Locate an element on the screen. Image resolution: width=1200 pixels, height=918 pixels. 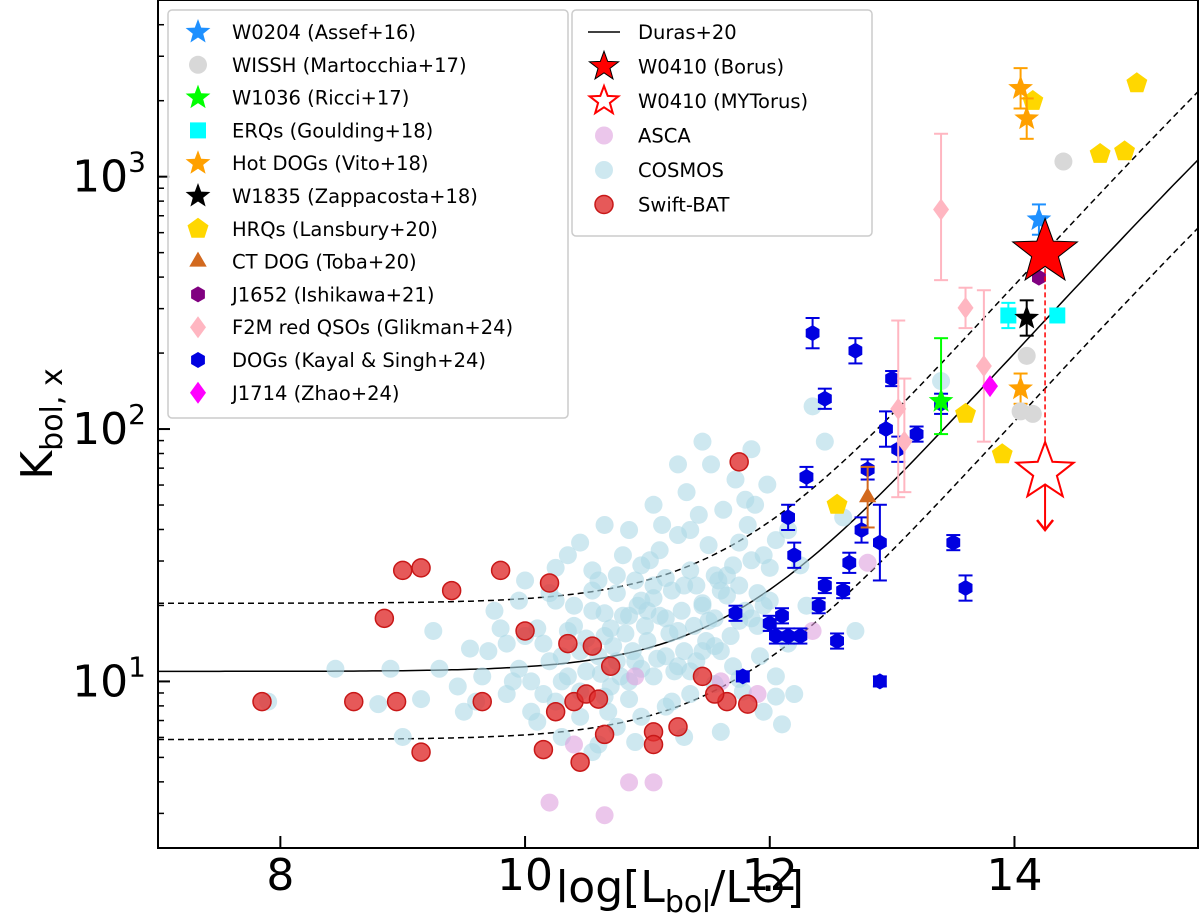
legend-item: W0410 (MYTorus) is located at coordinates (697, 99).